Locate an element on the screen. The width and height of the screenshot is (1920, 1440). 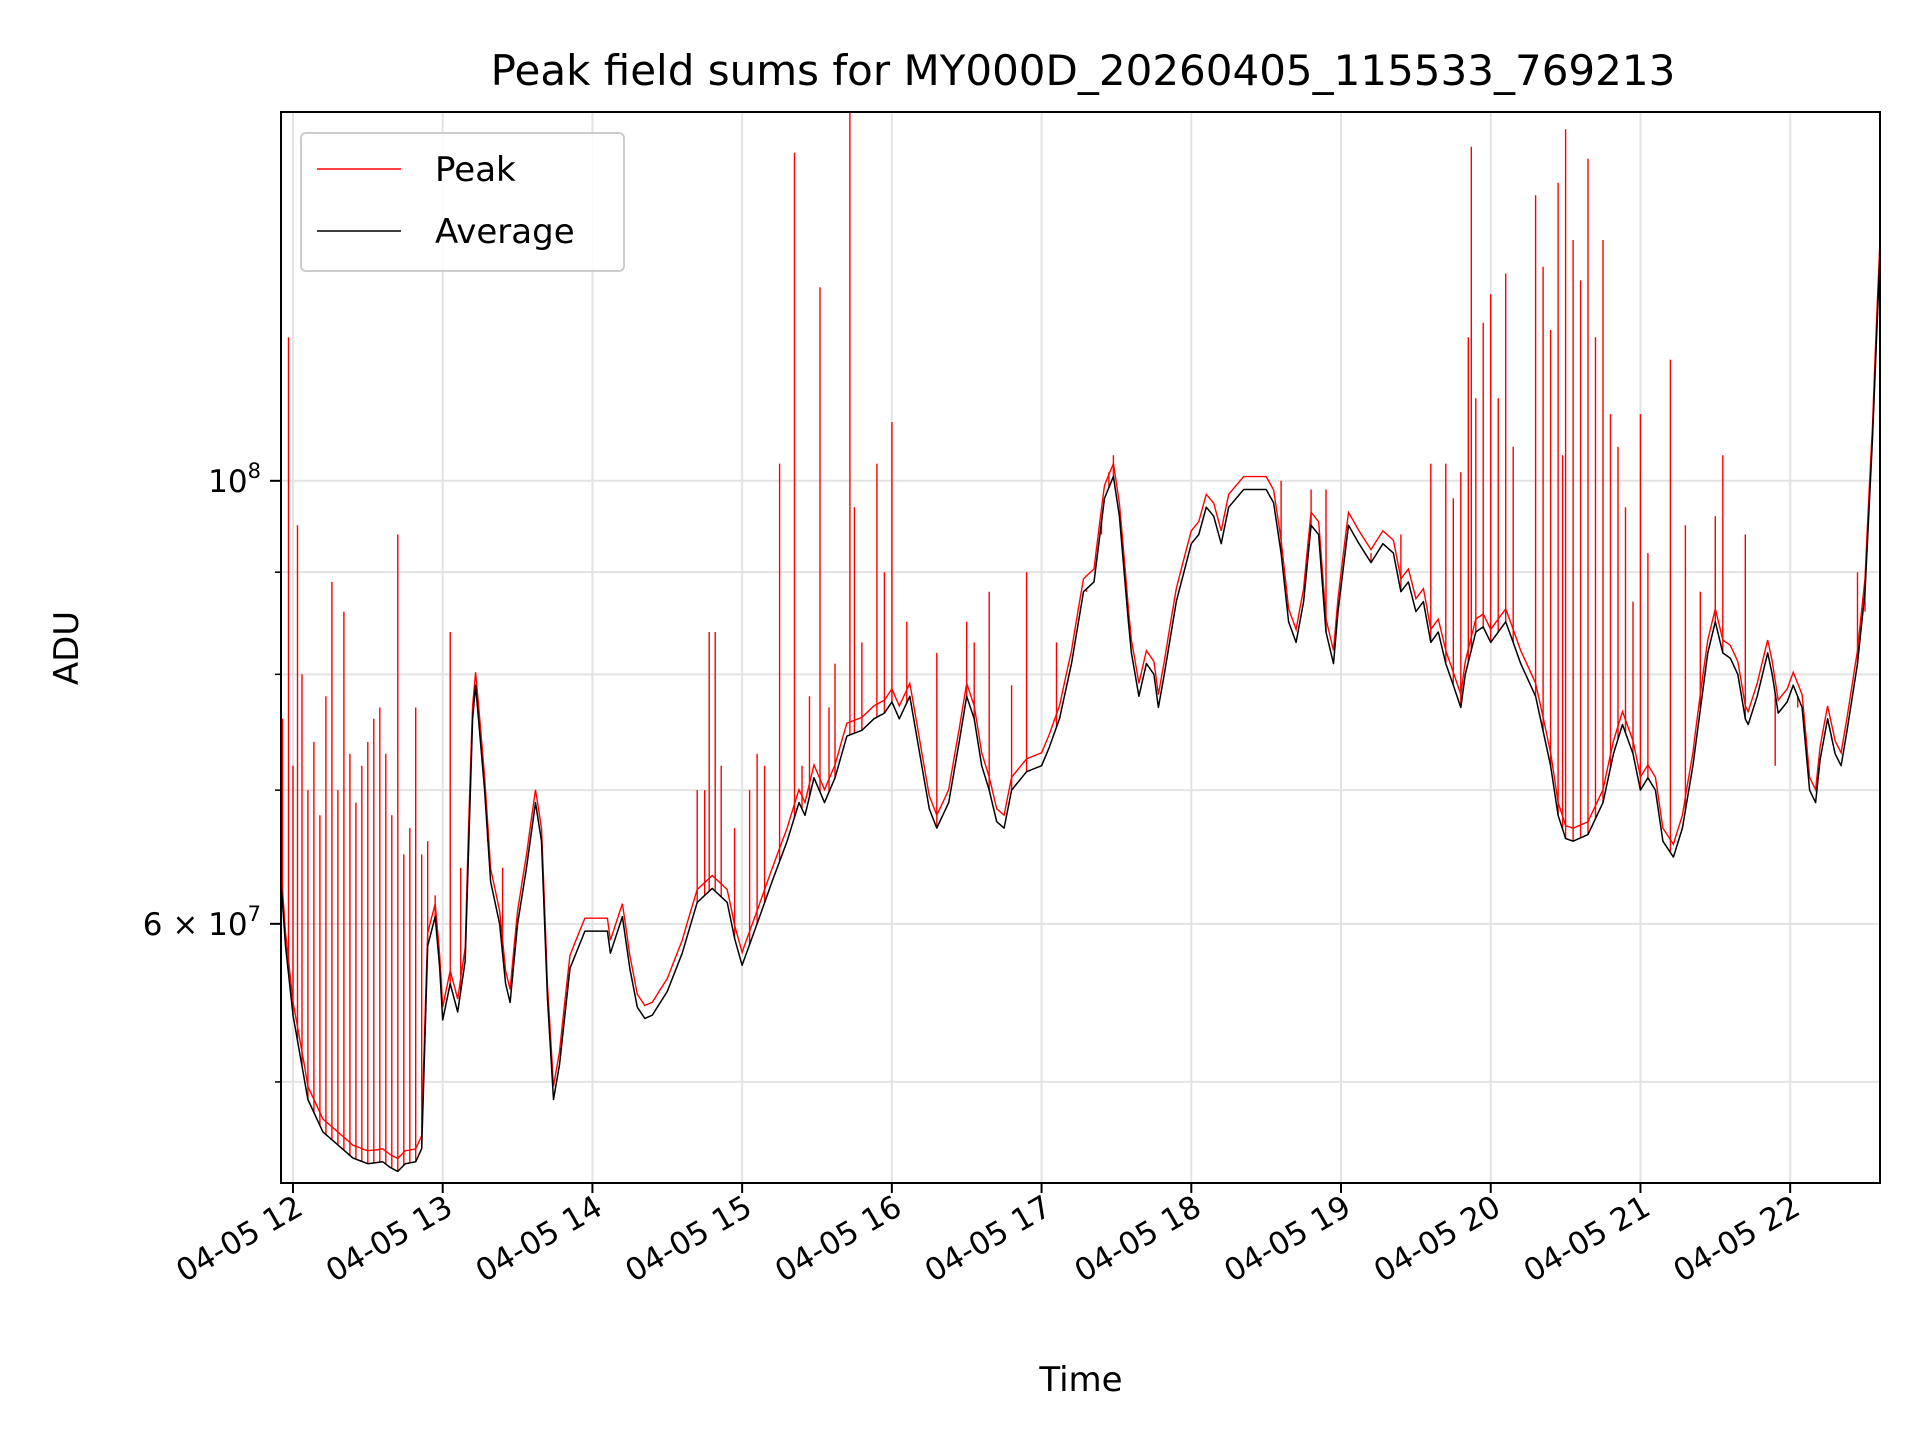
legend: Peak Average is located at coordinates (462, 202).